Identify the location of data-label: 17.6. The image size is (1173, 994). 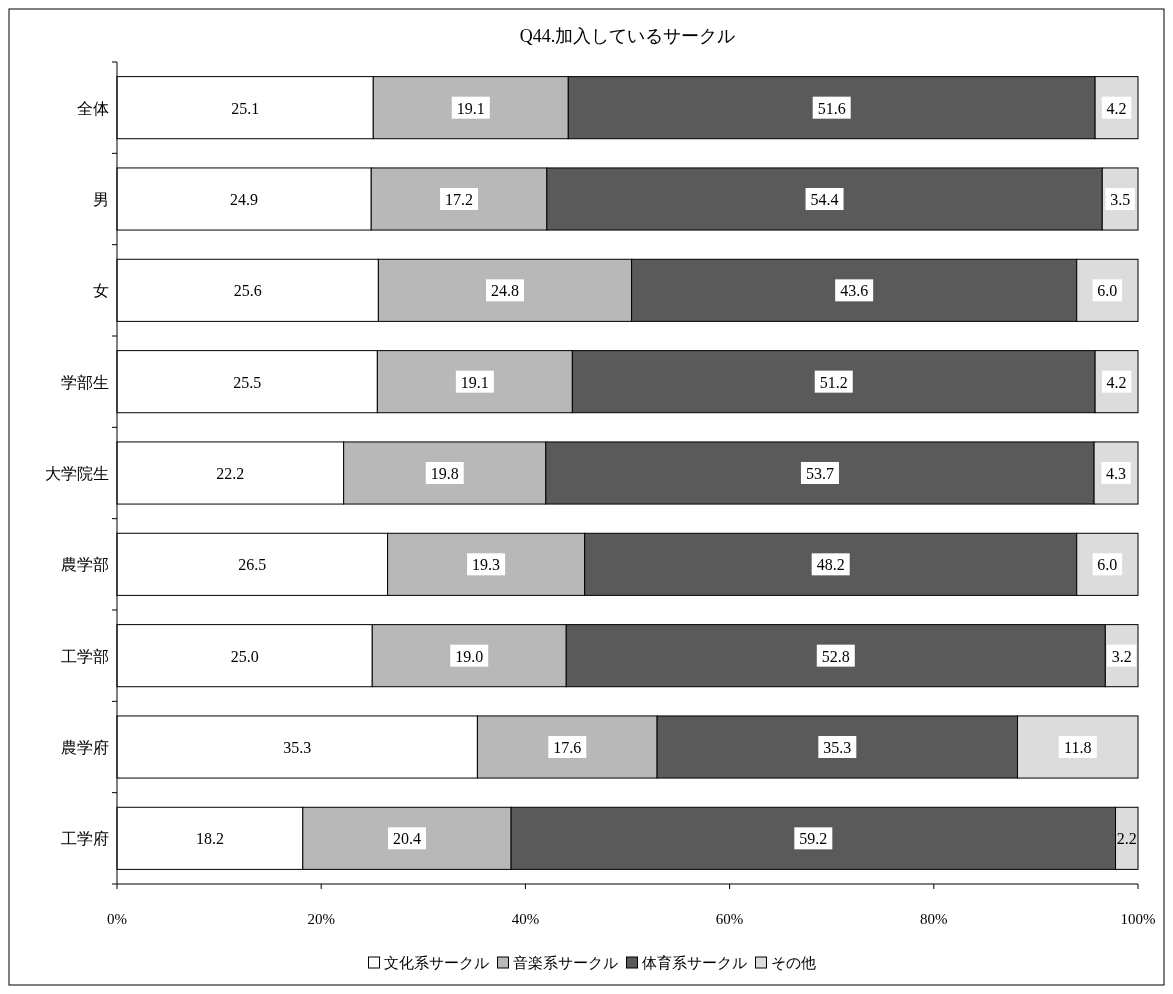
(567, 747).